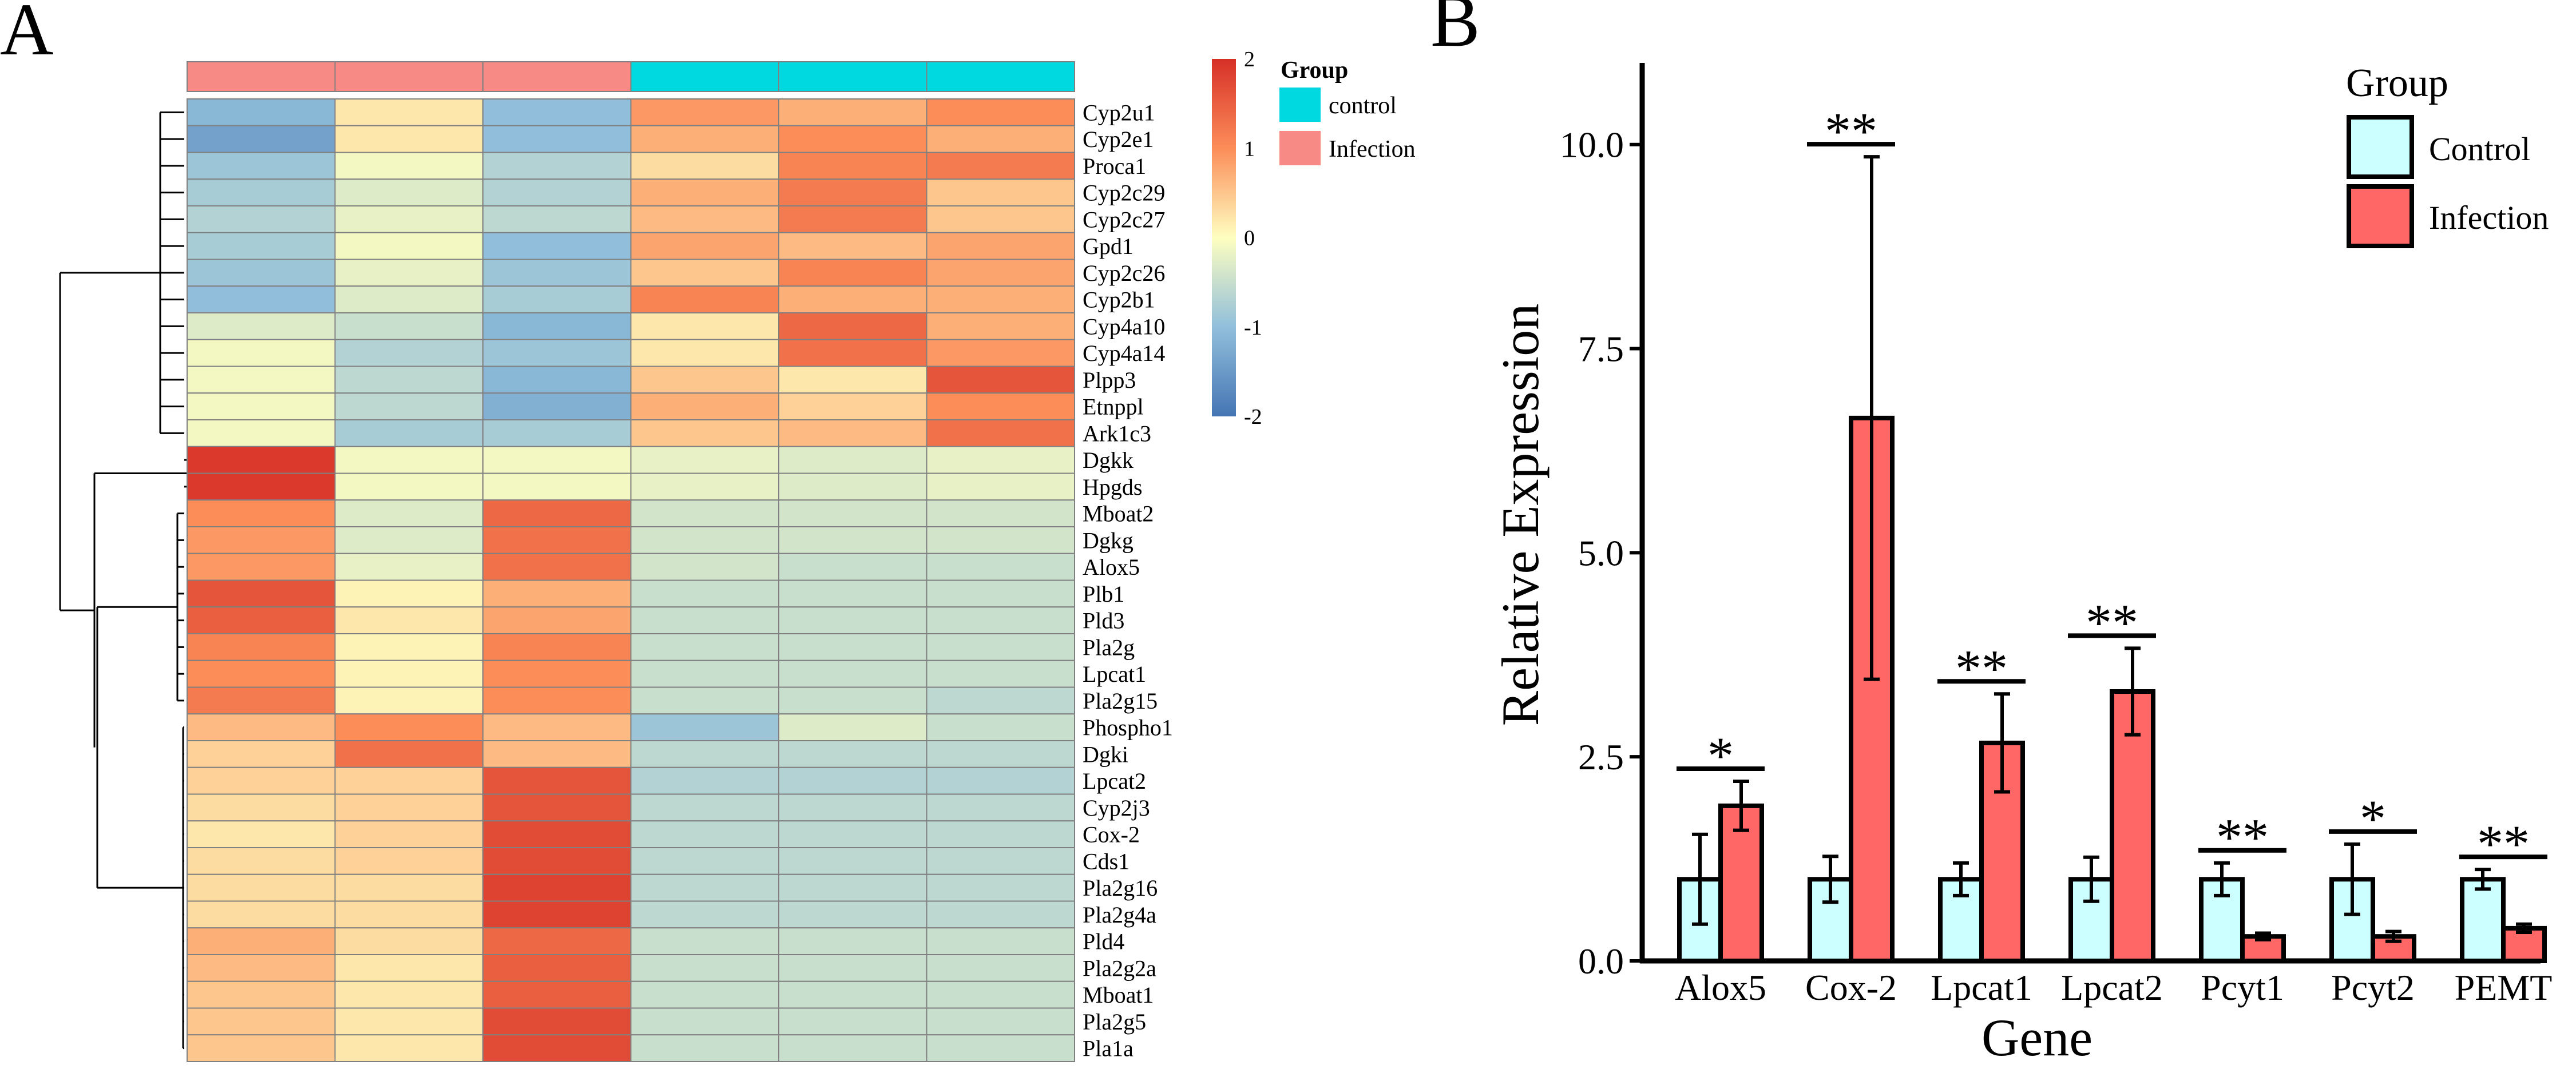 This screenshot has width=2576, height=1069. What do you see at coordinates (1119, 915) in the screenshot?
I see `row-label: Pla2g4a` at bounding box center [1119, 915].